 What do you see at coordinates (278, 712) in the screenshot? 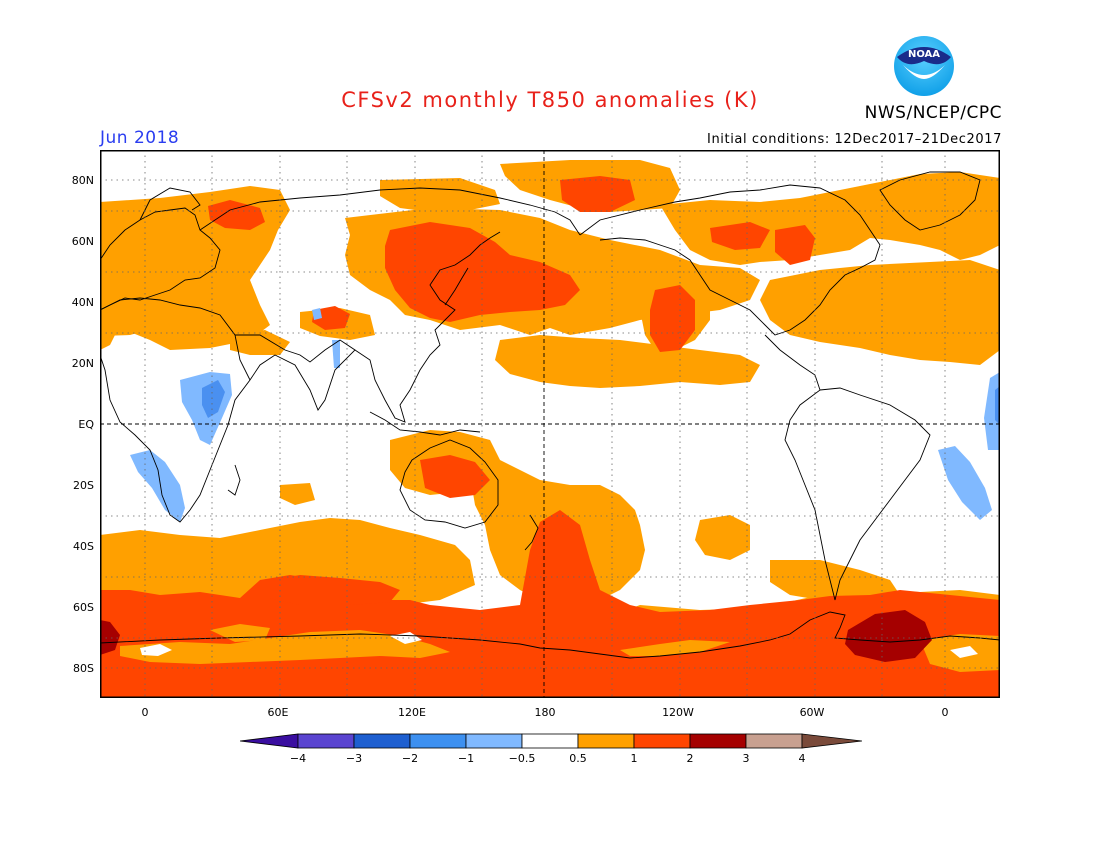
I see `lon-label-60e: 60E` at bounding box center [278, 712].